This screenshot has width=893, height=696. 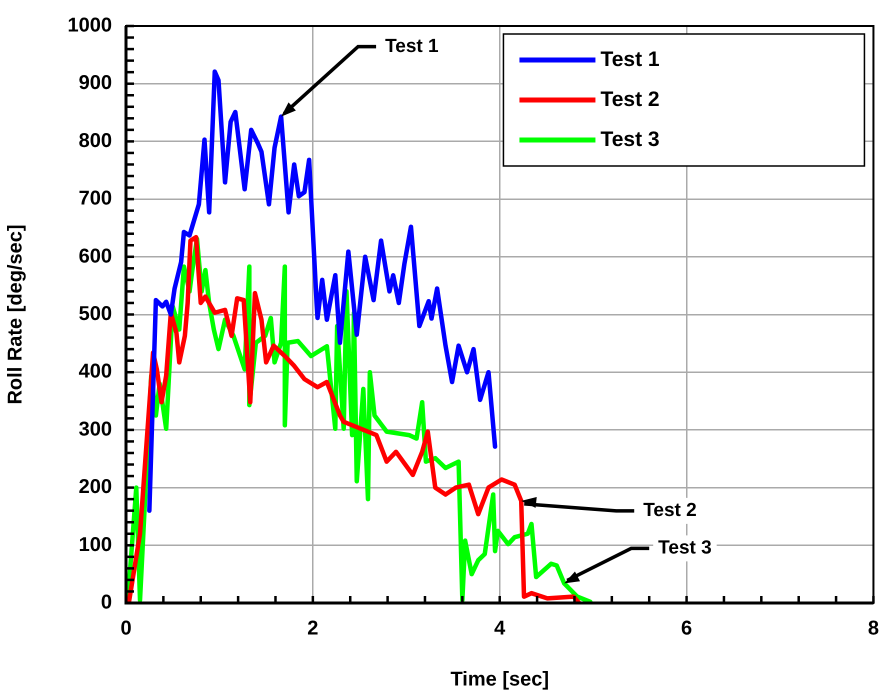 I want to click on y-tick-label: 700, so click(x=95, y=199).